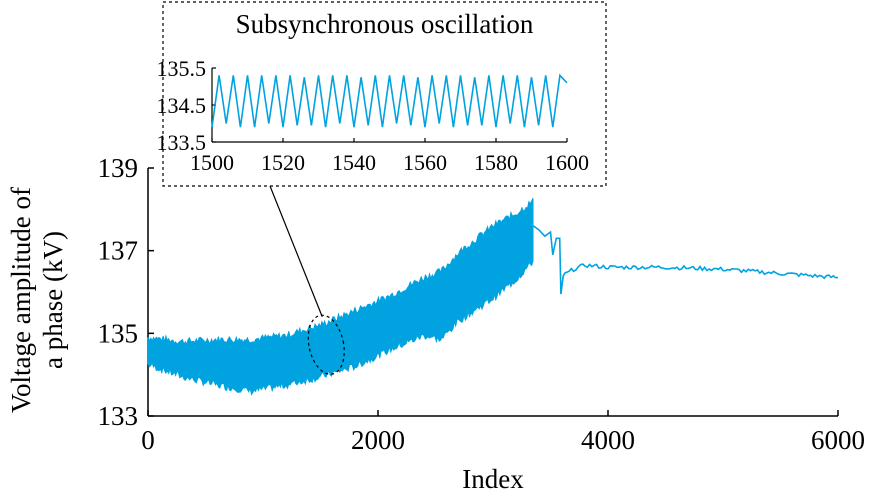 This screenshot has height=503, width=872. What do you see at coordinates (496, 162) in the screenshot?
I see `inset-x-tick-label: 1580` at bounding box center [496, 162].